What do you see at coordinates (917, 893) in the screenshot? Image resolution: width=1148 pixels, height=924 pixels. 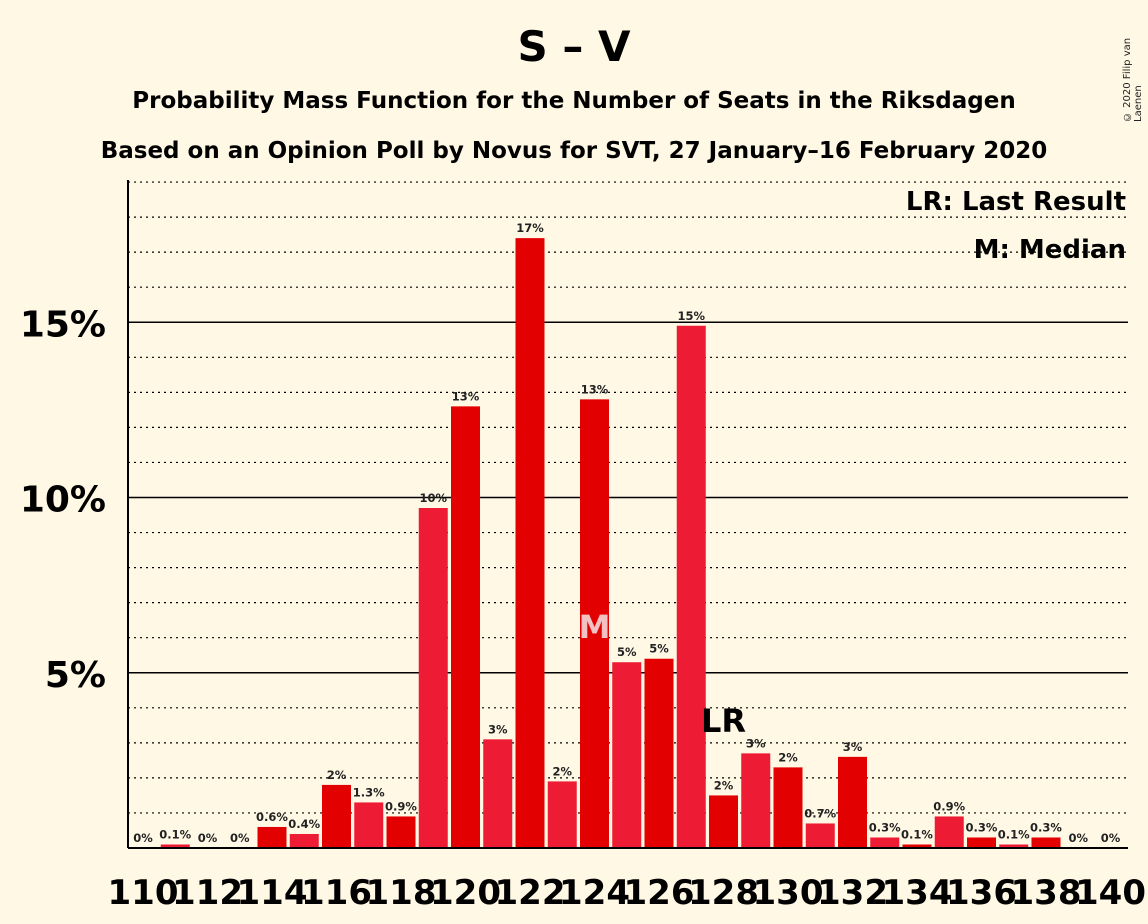 I see `x-tick-label: 134` at bounding box center [917, 893].